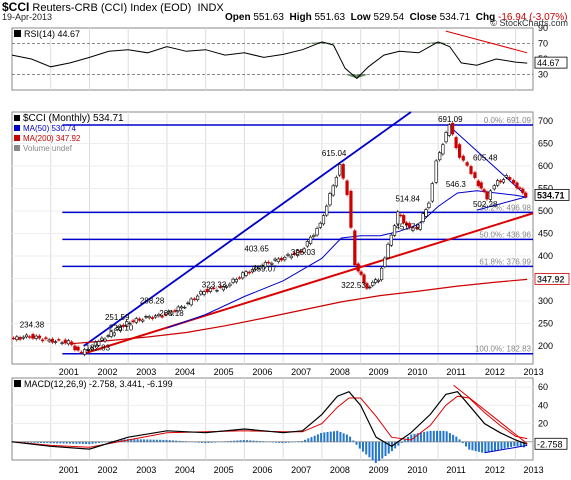 The height and width of the screenshot is (480, 571). I want to click on symbol-label: $CCI, so click(16, 7).